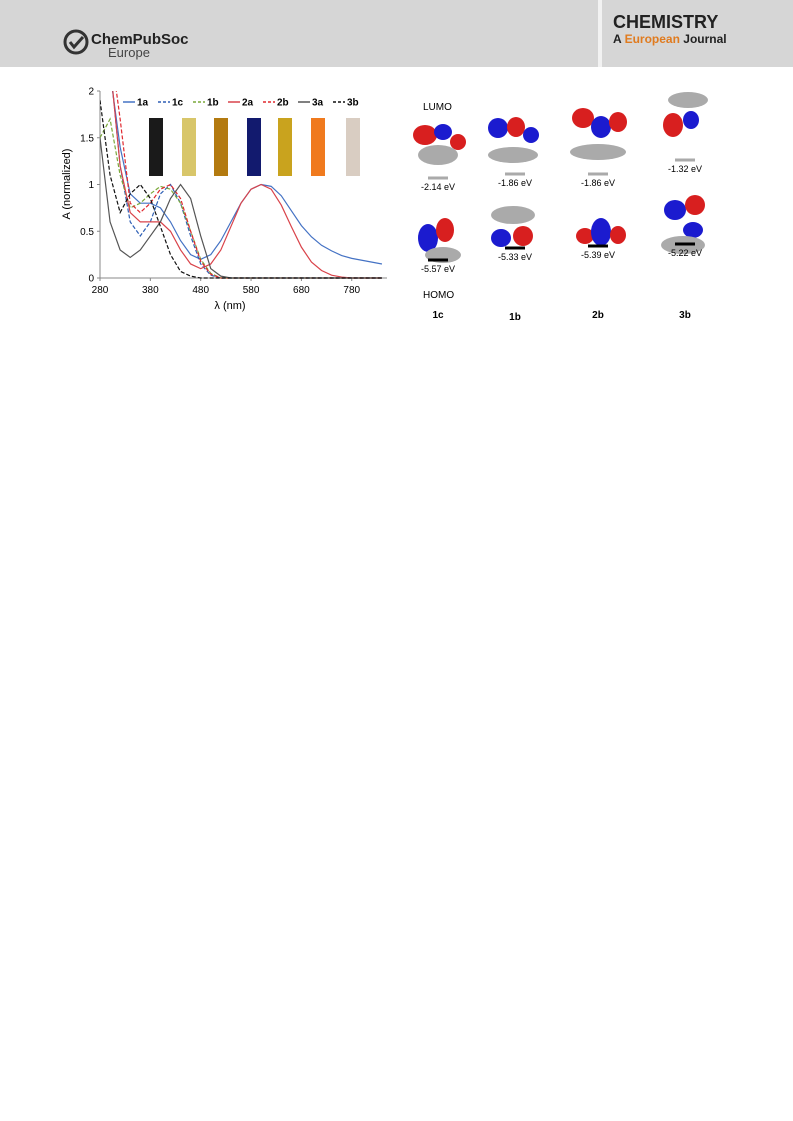  I want to click on legend-label: 3b, so click(353, 103).